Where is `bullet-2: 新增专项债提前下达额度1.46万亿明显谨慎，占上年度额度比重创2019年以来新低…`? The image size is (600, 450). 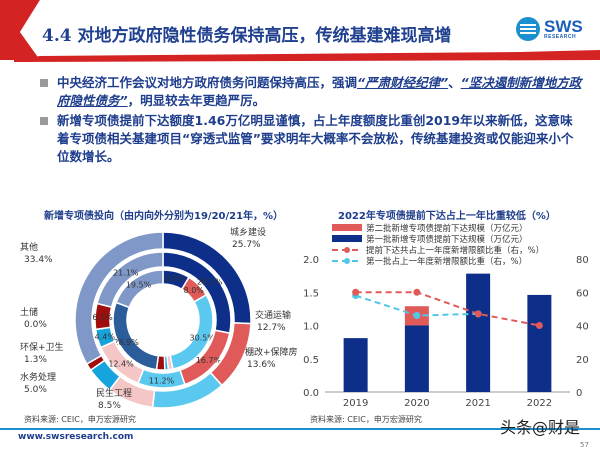
bullet-2: 新增专项债提前下达额度1.46万亿明显谨慎，占上年度额度比重创2019年以来新低… is located at coordinates (312, 139).